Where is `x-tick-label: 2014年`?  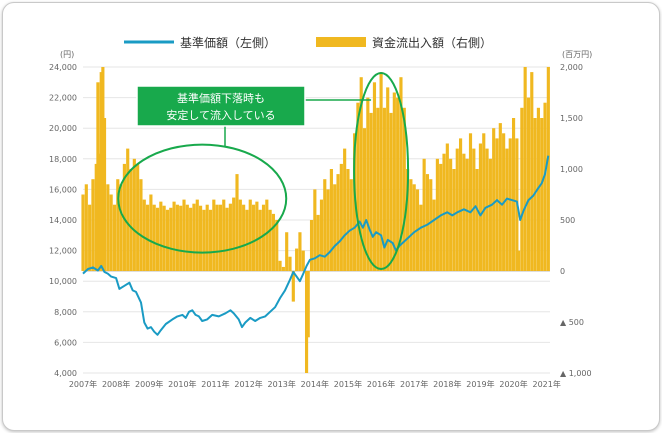
x-tick-label: 2014年 is located at coordinates (315, 384).